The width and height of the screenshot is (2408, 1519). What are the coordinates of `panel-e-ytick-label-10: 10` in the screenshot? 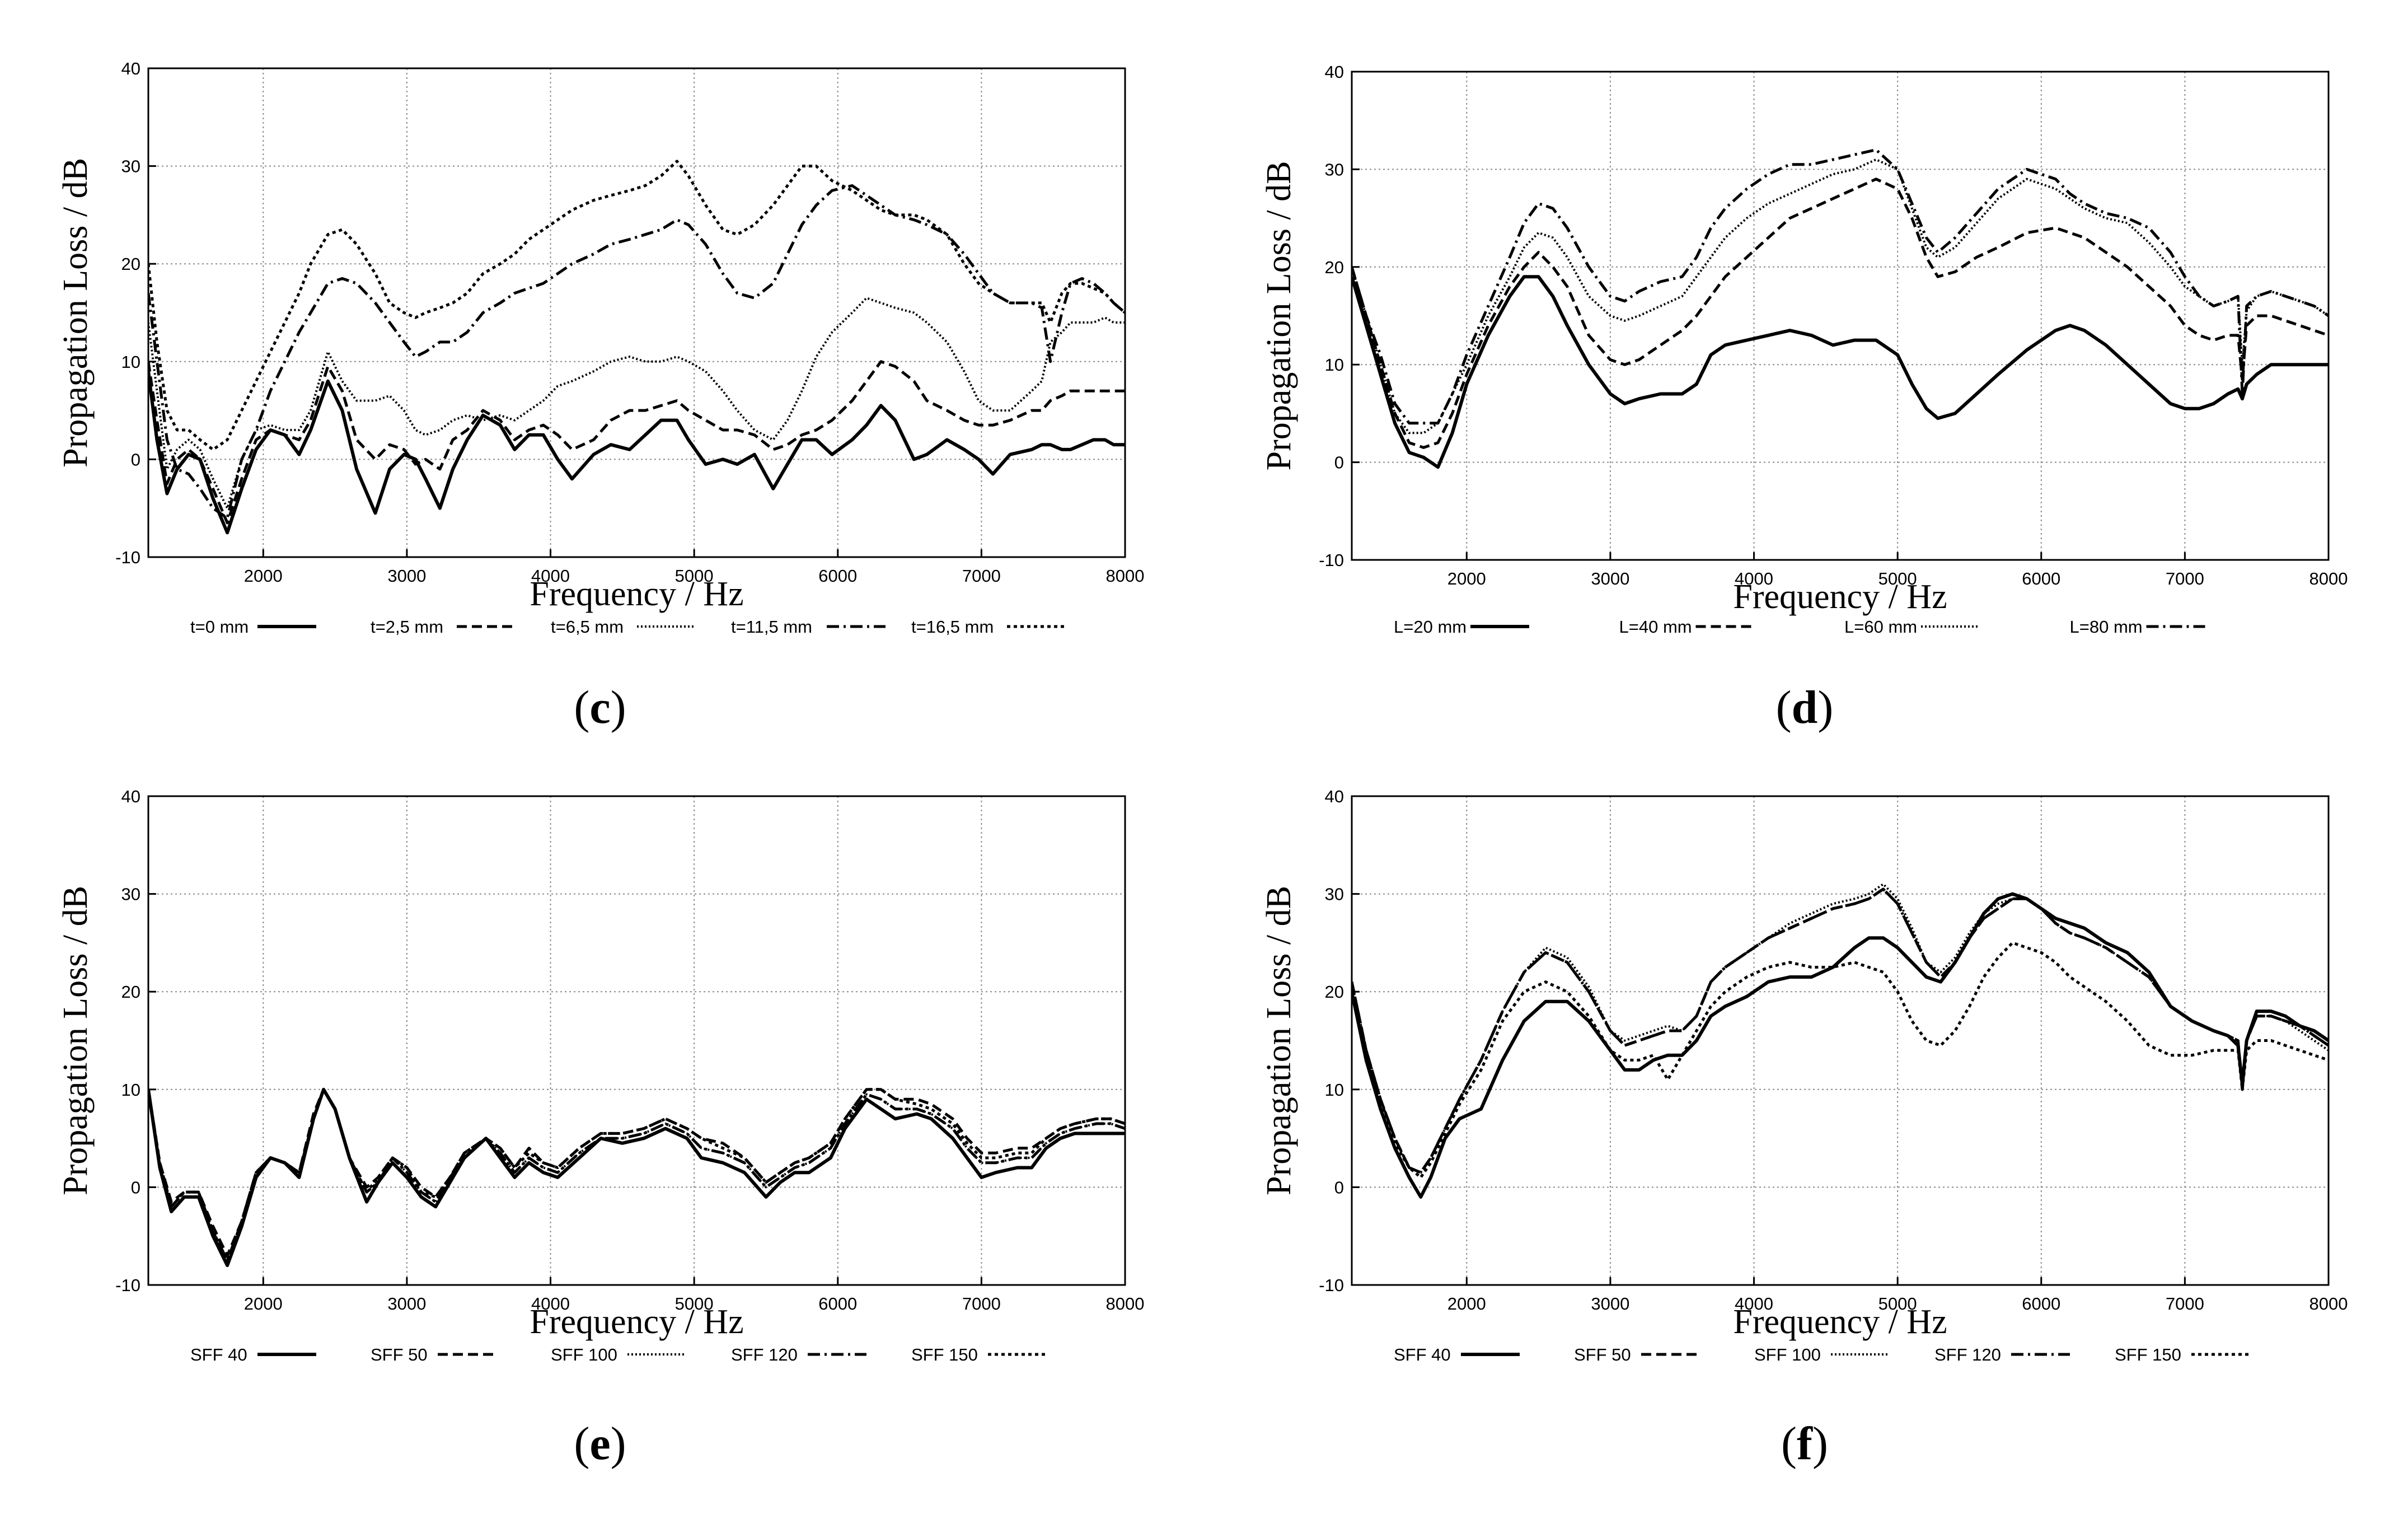 It's located at (130, 1090).